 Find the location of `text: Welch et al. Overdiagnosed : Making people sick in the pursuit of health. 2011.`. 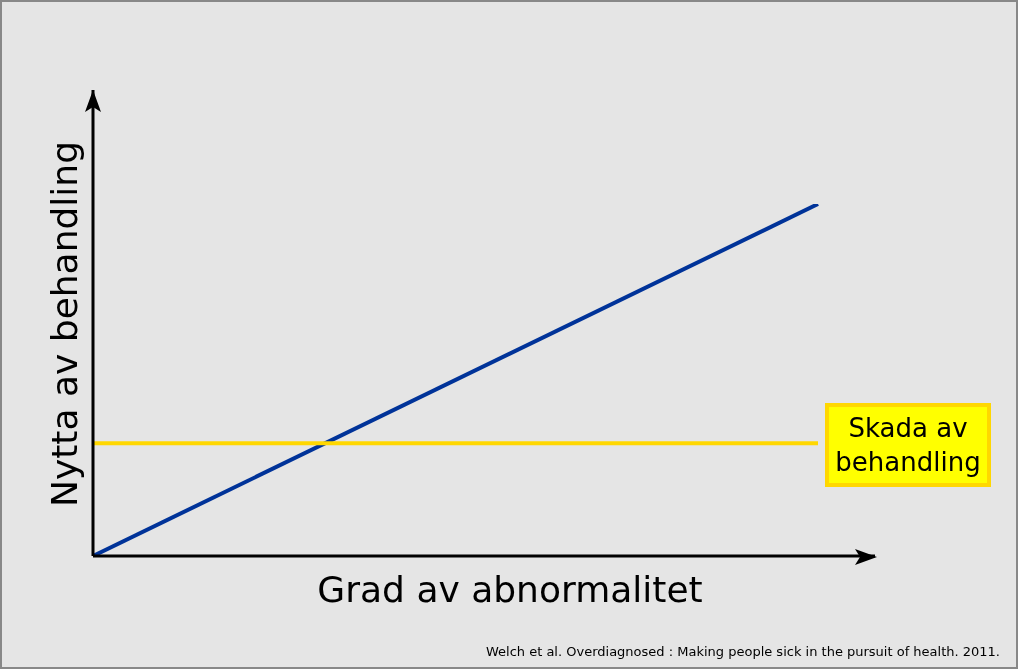

text: Welch et al. Overdiagnosed : Making people sick in the pursuit of health. 2011. is located at coordinates (742, 651).